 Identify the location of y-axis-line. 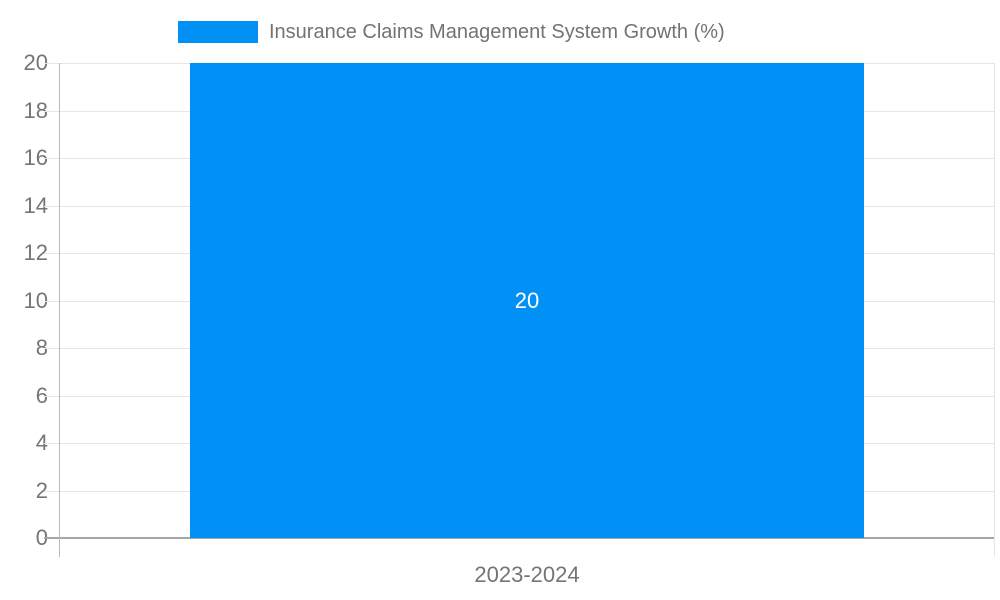
(59, 310).